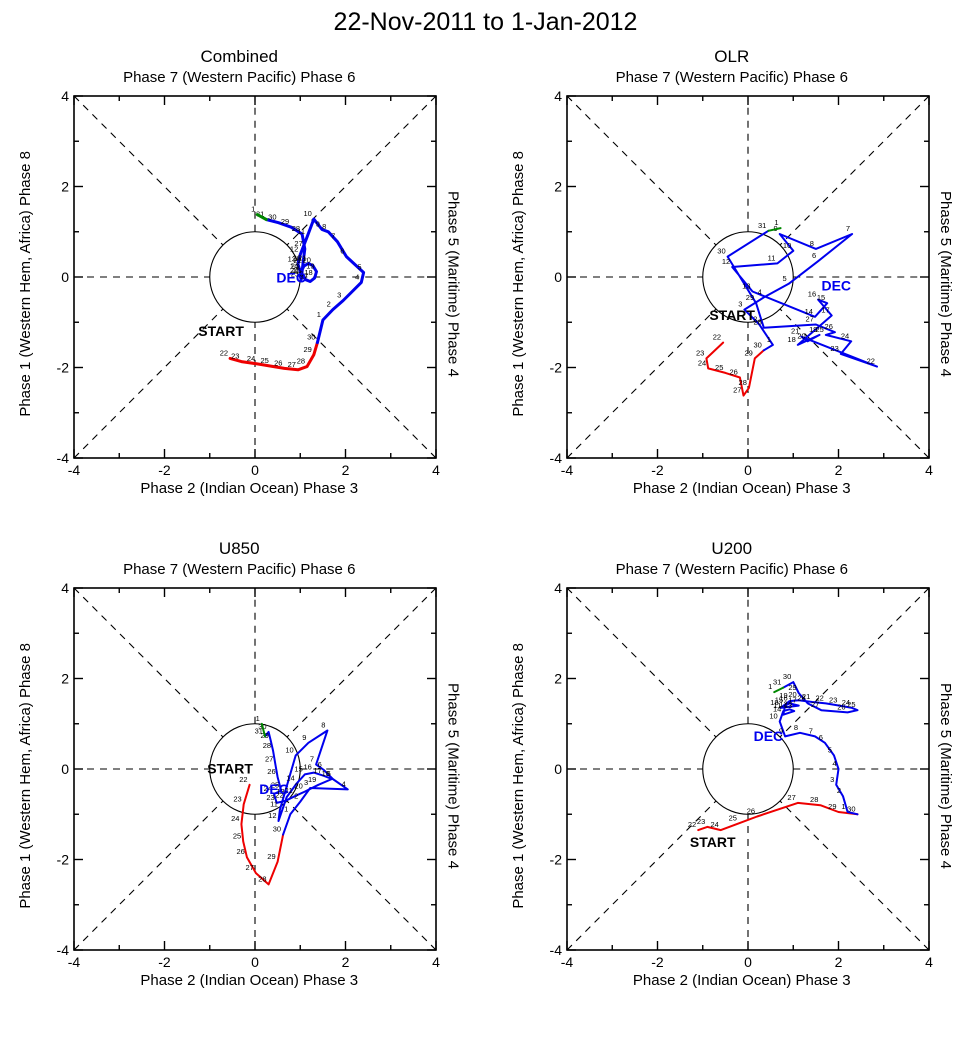 This screenshot has height=1056, width=971. Describe the element at coordinates (929, 962) in the screenshot. I see `x-tick-label: 4` at that location.